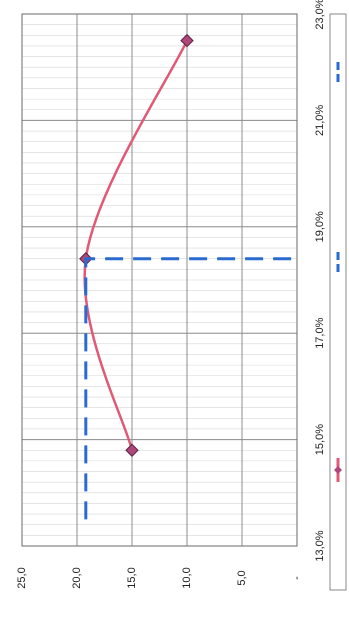 The height and width of the screenshot is (619, 349). Describe the element at coordinates (297, 578) in the screenshot. I see `y-tick-label: -` at that location.